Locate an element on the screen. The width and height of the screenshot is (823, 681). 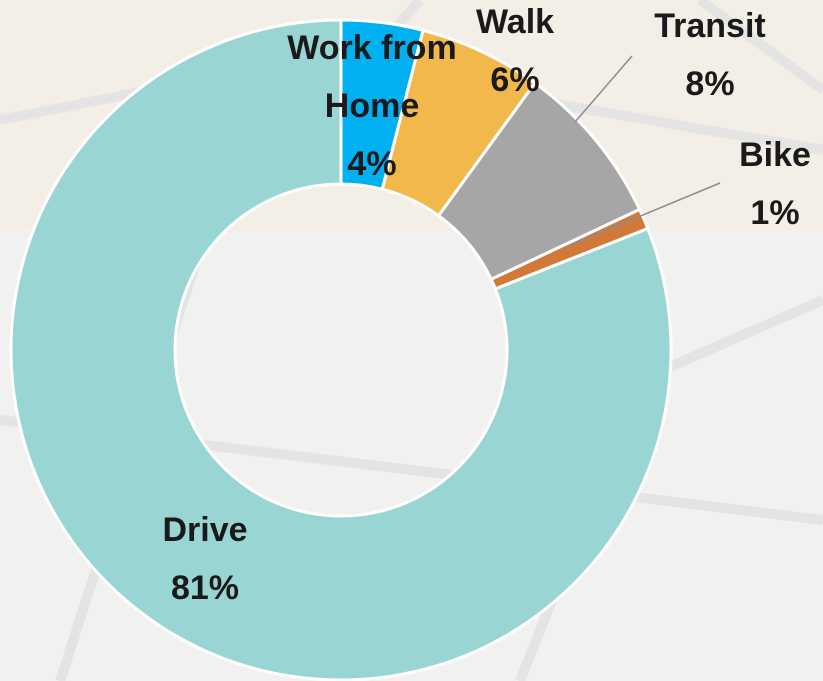
data-label: Walk 6% is located at coordinates (515, 54).